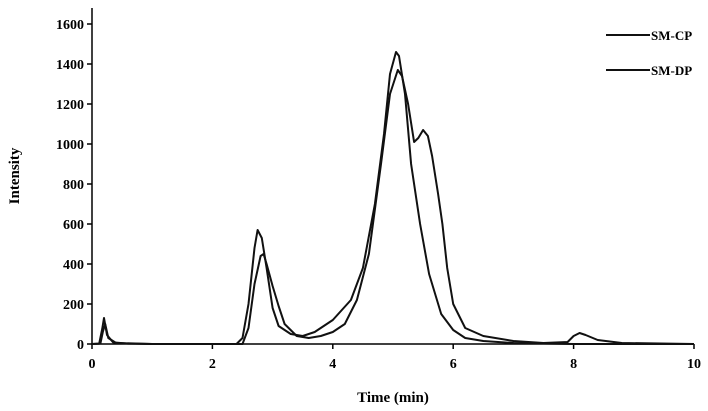  What do you see at coordinates (73, 225) in the screenshot?
I see `y-tick-label: 600` at bounding box center [73, 225].